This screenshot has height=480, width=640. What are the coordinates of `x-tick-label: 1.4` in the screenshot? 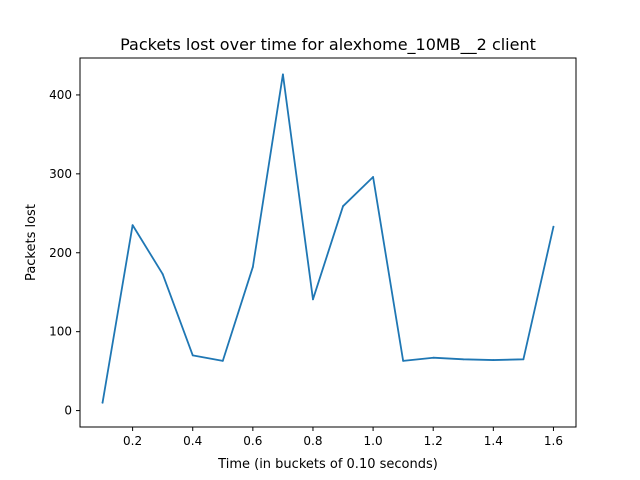 It's located at (493, 441).